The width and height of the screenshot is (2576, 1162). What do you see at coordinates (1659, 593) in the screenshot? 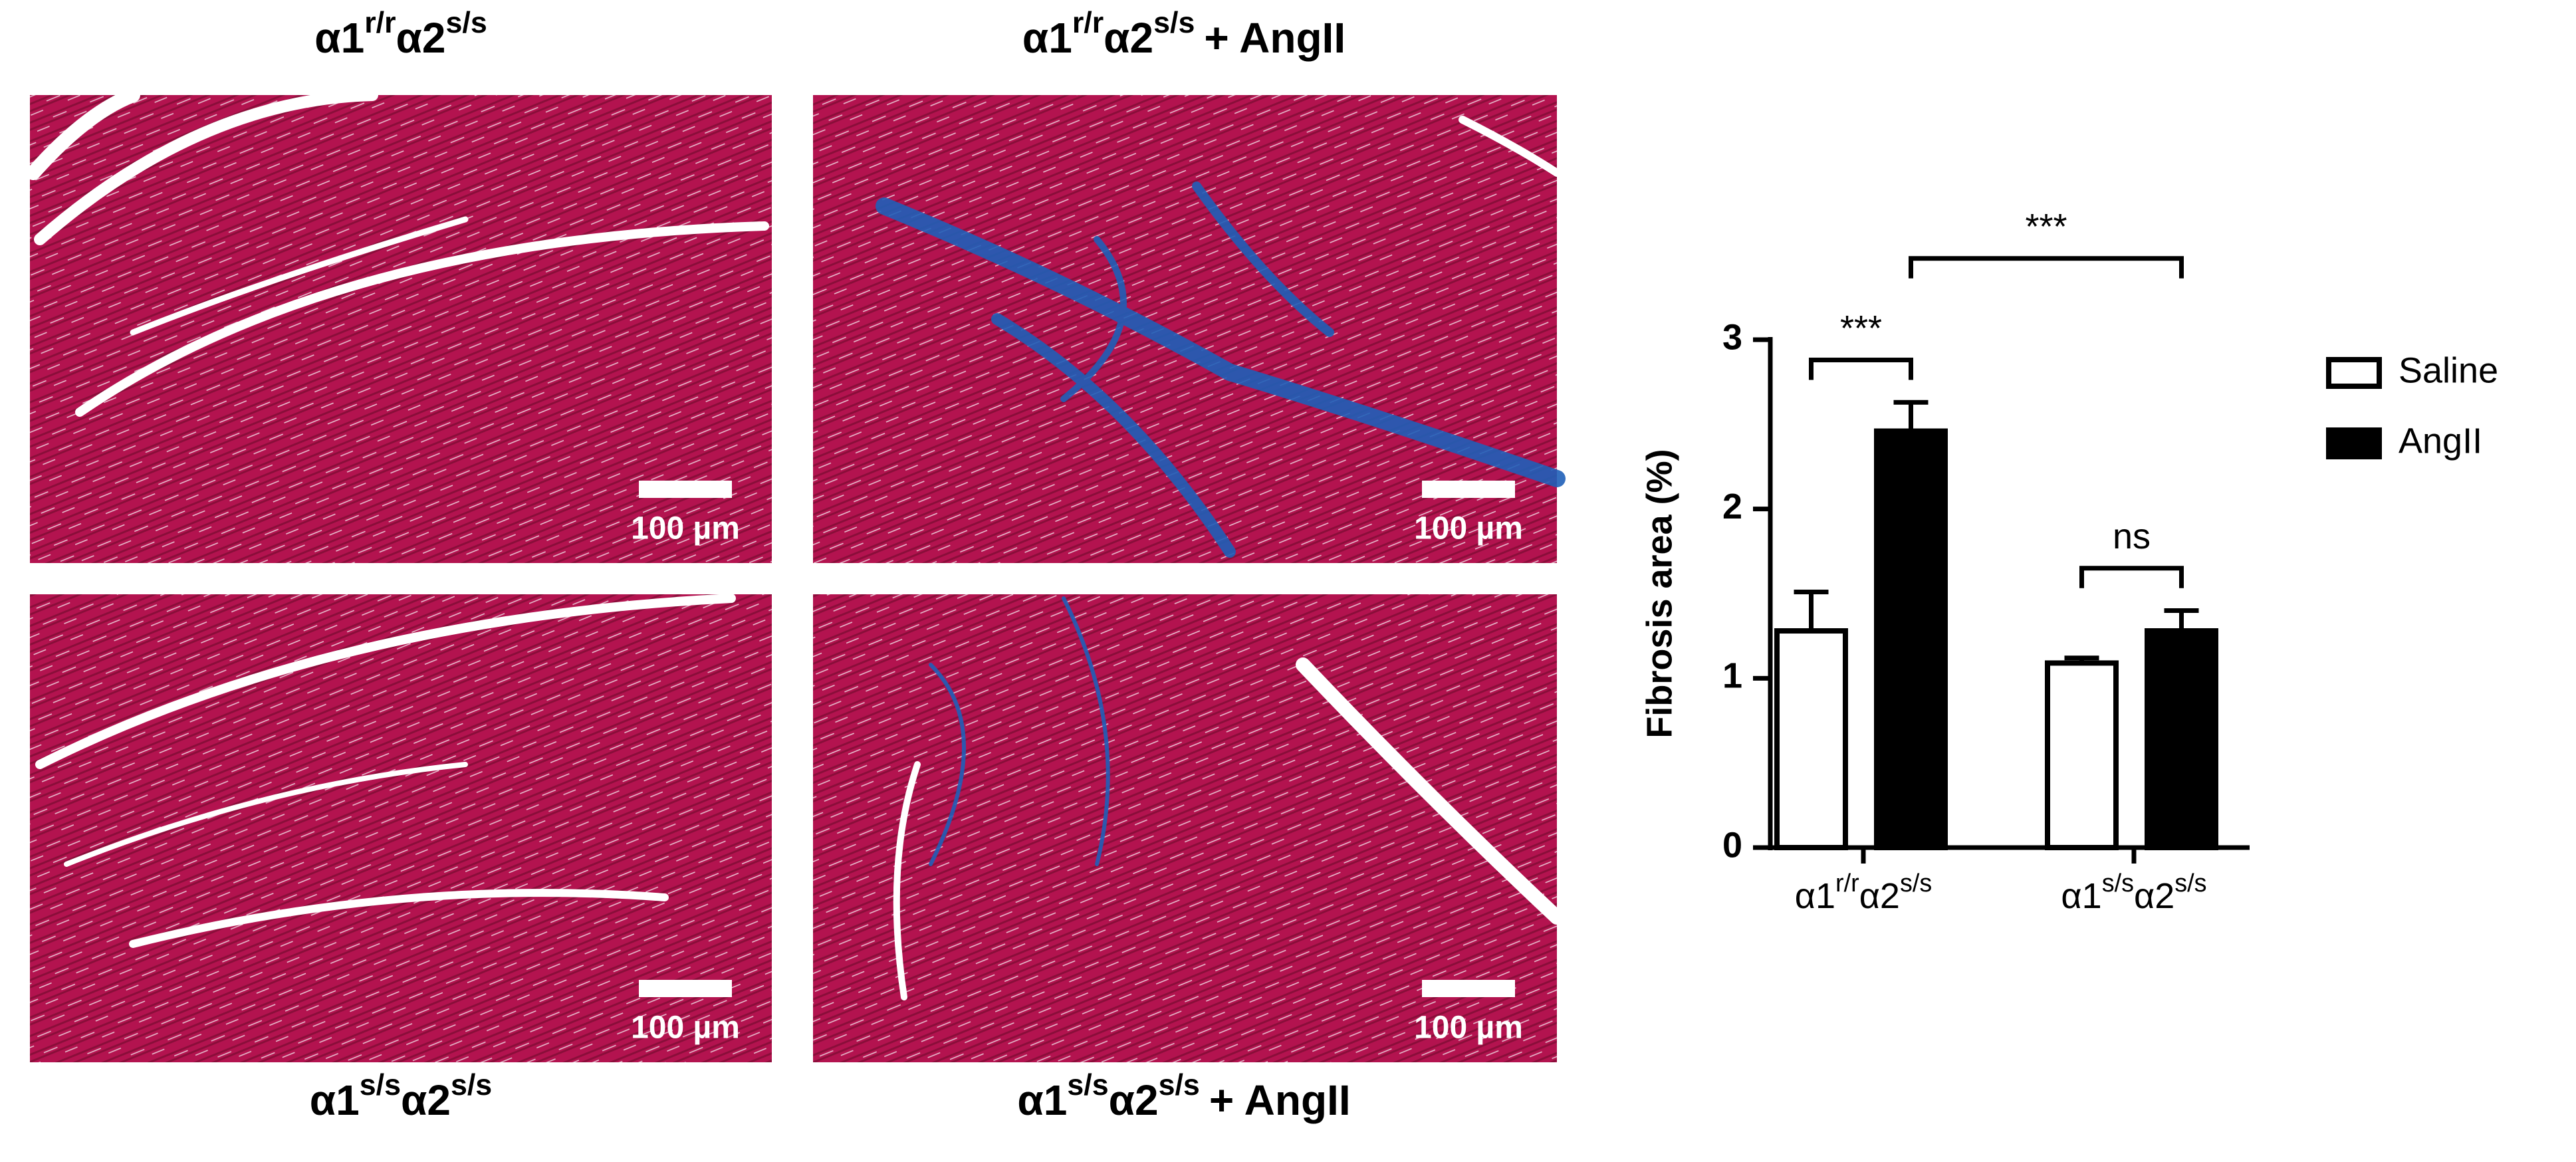
I see `y-axis-label: Fibrosis area (%)` at bounding box center [1659, 593].